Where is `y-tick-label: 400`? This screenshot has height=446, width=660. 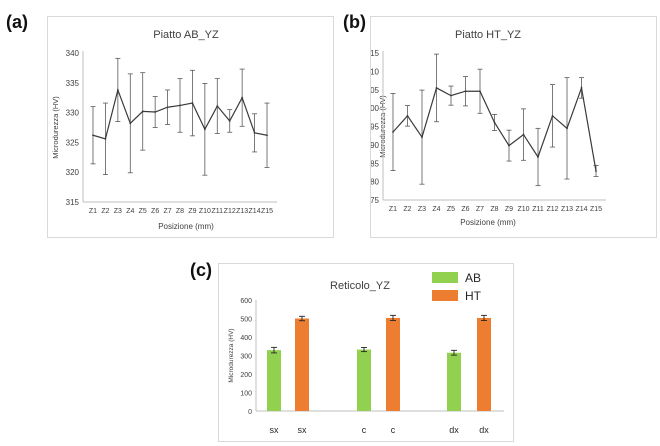 y-tick-label: 400 is located at coordinates (246, 338).